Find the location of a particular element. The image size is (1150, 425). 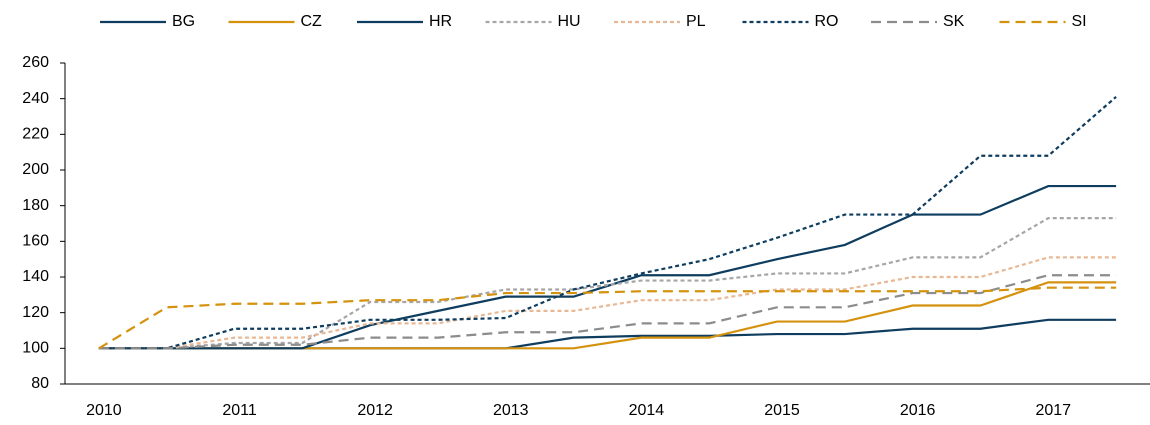

series-line is located at coordinates (607, 318).